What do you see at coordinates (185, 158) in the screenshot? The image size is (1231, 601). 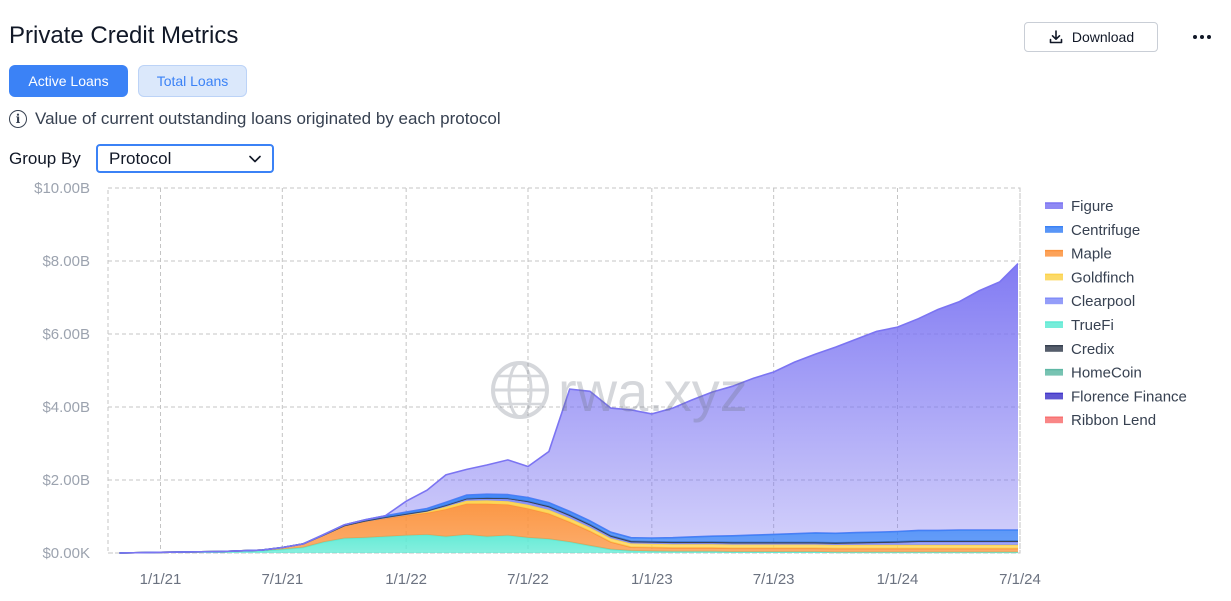 I see `group-by-select: Protocol` at bounding box center [185, 158].